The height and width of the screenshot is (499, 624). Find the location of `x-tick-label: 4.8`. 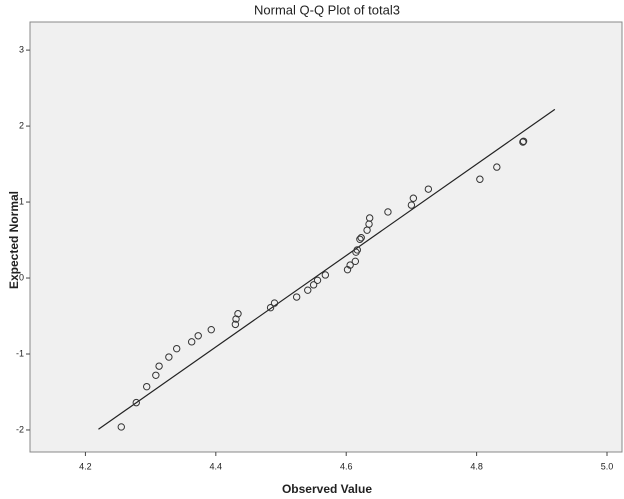

x-tick-label: 4.8 is located at coordinates (476, 466).